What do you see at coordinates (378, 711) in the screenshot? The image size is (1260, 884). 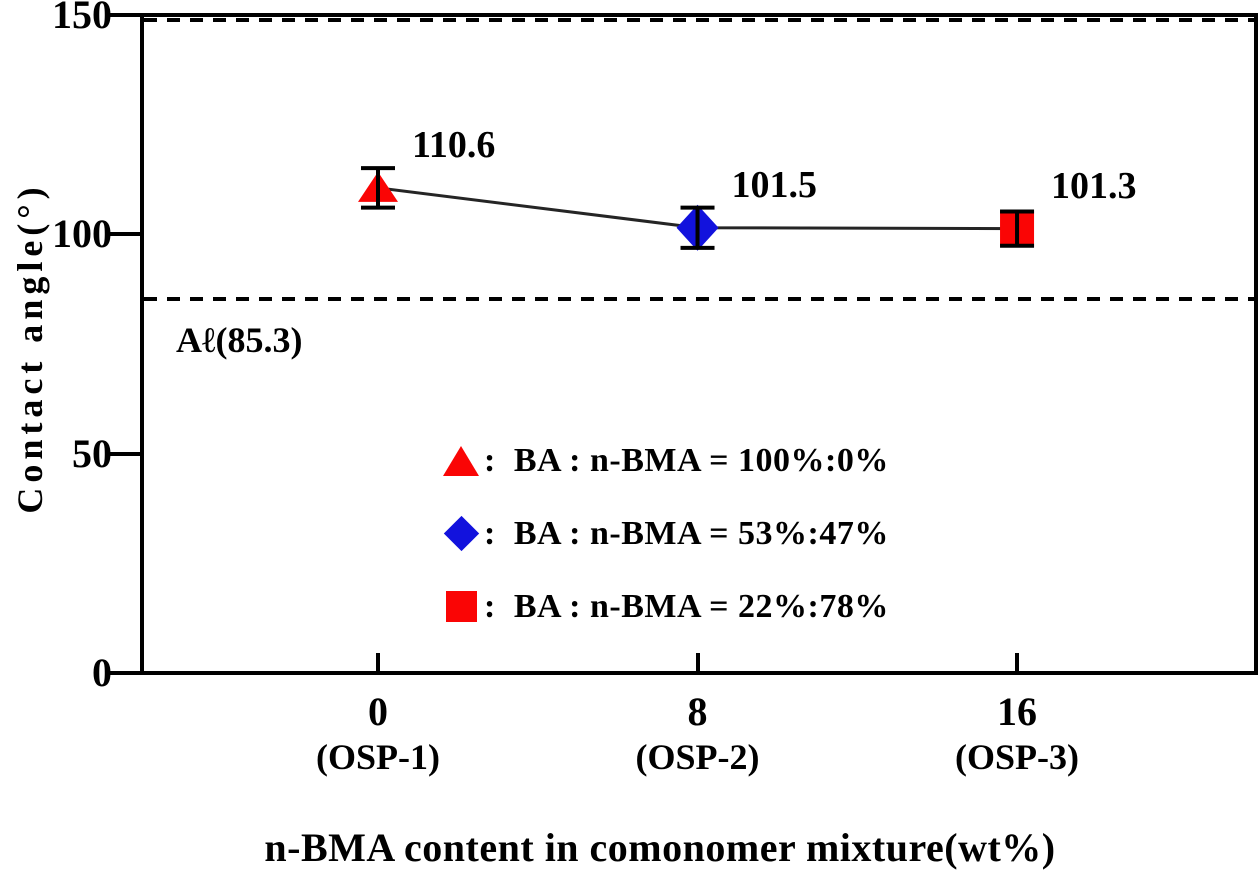 I see `x-tick-label: 0` at bounding box center [378, 711].